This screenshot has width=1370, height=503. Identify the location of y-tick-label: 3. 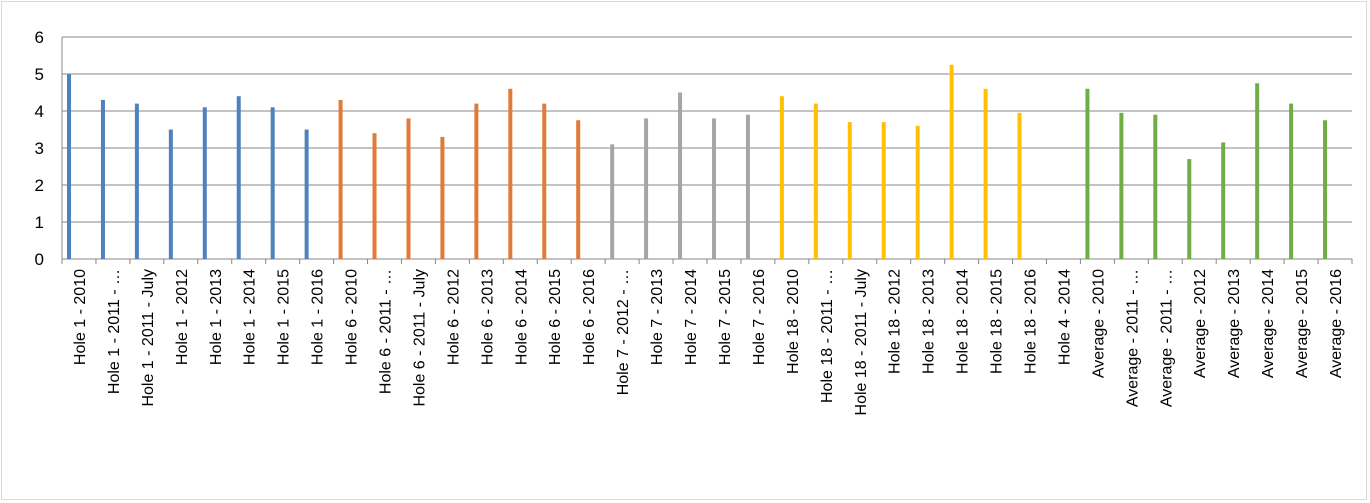
(39, 148).